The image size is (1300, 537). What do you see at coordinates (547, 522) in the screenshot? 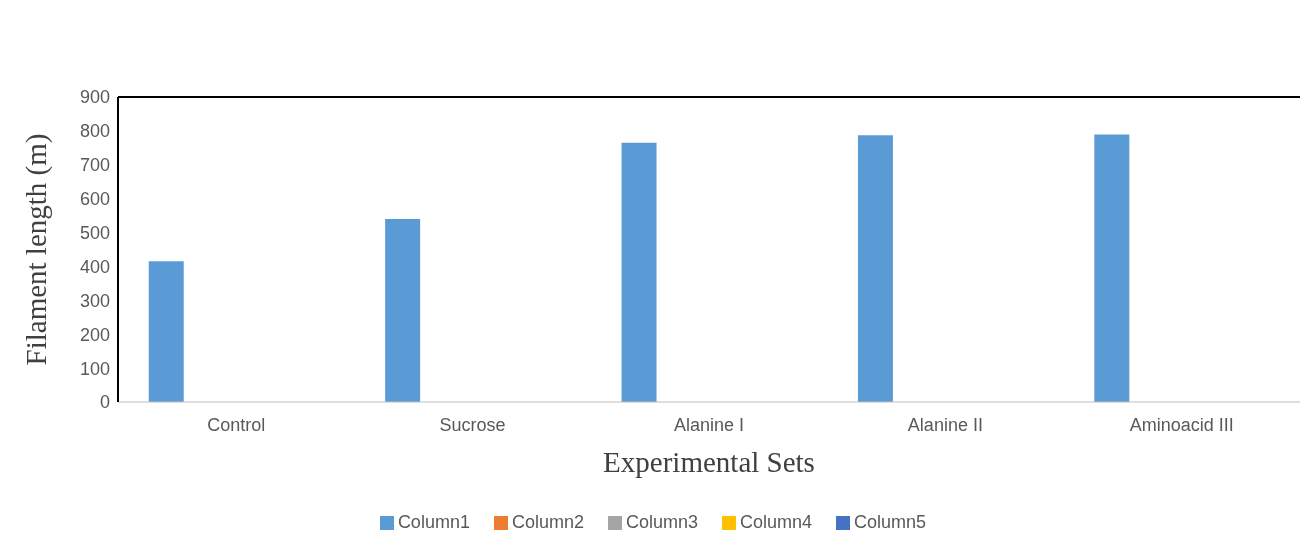
I see `legend-label: Column2` at bounding box center [547, 522].